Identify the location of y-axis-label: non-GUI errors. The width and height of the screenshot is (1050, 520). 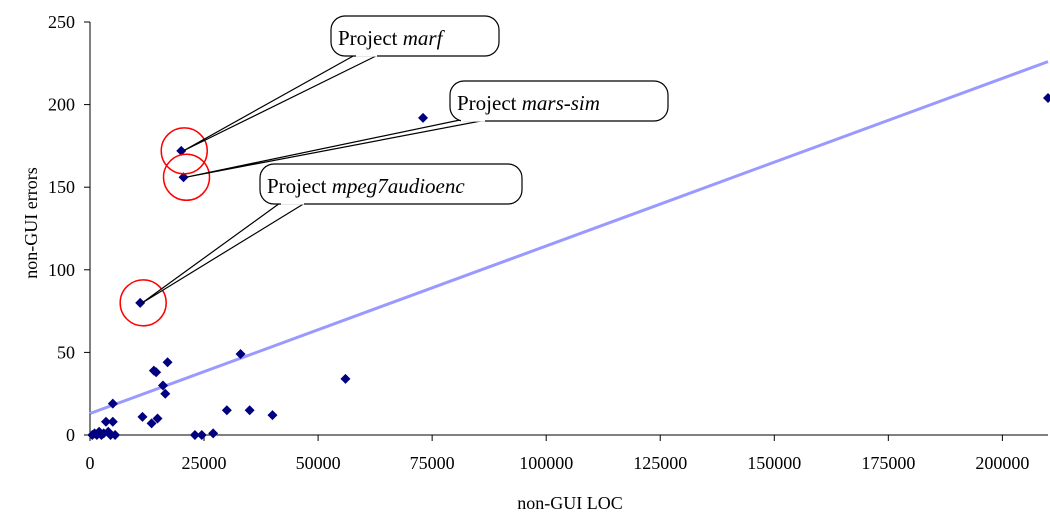
(31, 222).